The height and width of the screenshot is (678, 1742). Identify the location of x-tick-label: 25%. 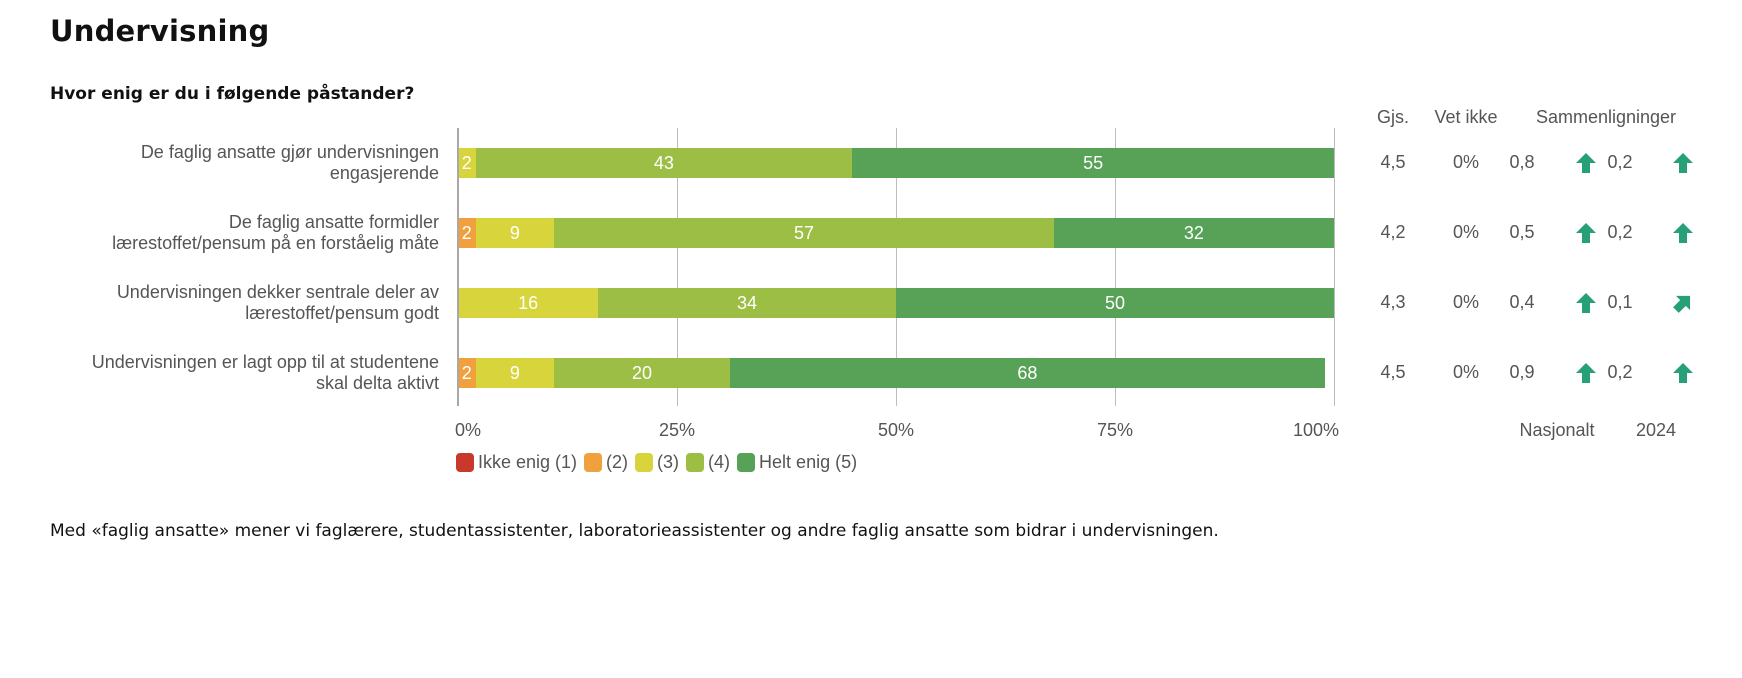
(677, 430).